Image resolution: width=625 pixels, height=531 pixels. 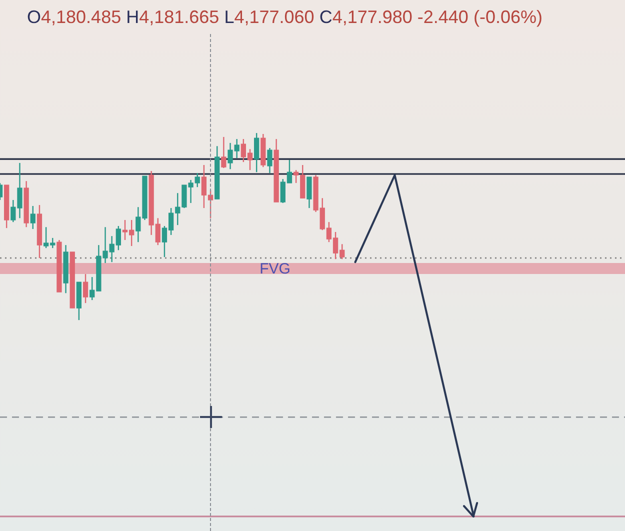 I want to click on chart-title: O4,180.485 H4,181.665 L4,177.060 C4,177.980 -2.440 (-0.06%), so click(x=284, y=17).